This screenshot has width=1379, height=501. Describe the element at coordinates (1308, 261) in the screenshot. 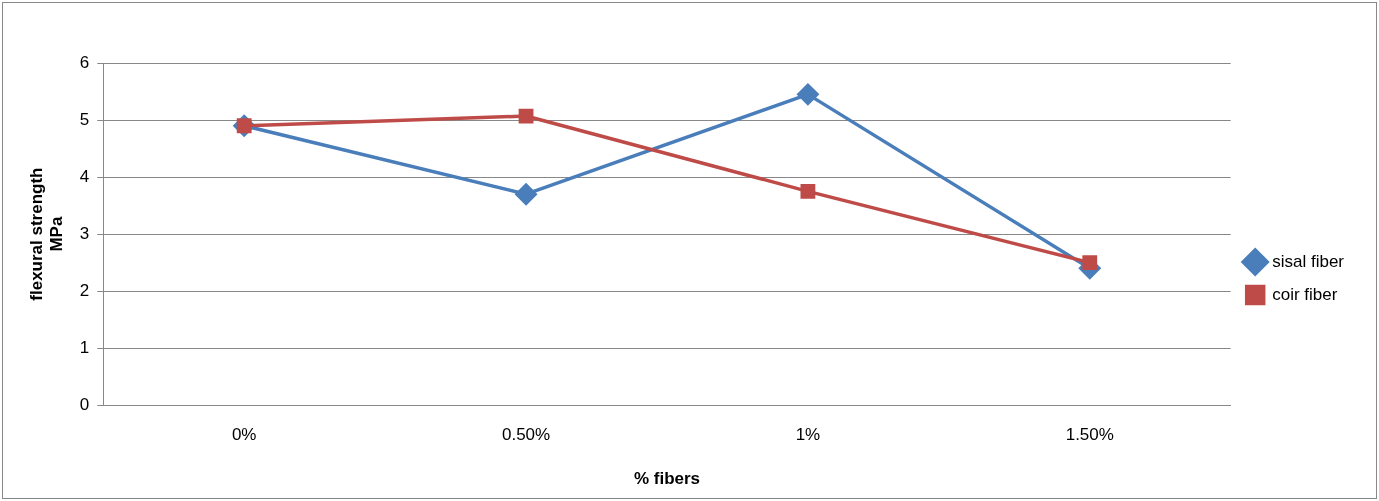

I see `legend-label: sisal fiber` at that location.